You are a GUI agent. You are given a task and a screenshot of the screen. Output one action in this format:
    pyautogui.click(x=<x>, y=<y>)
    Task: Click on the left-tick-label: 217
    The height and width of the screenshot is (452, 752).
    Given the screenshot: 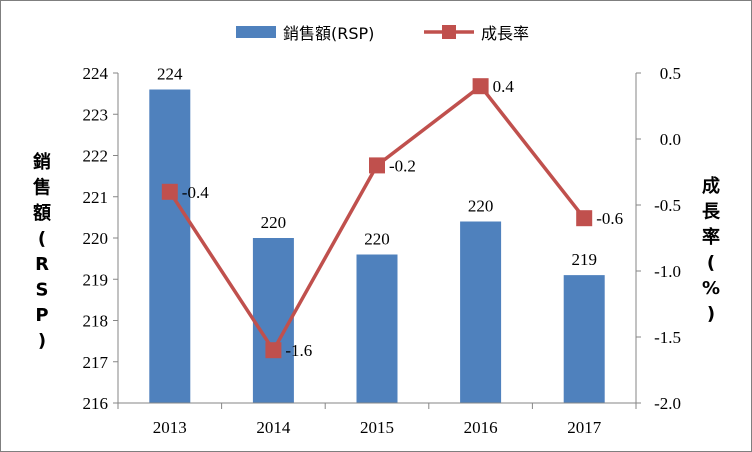 What is the action you would take?
    pyautogui.click(x=96, y=362)
    